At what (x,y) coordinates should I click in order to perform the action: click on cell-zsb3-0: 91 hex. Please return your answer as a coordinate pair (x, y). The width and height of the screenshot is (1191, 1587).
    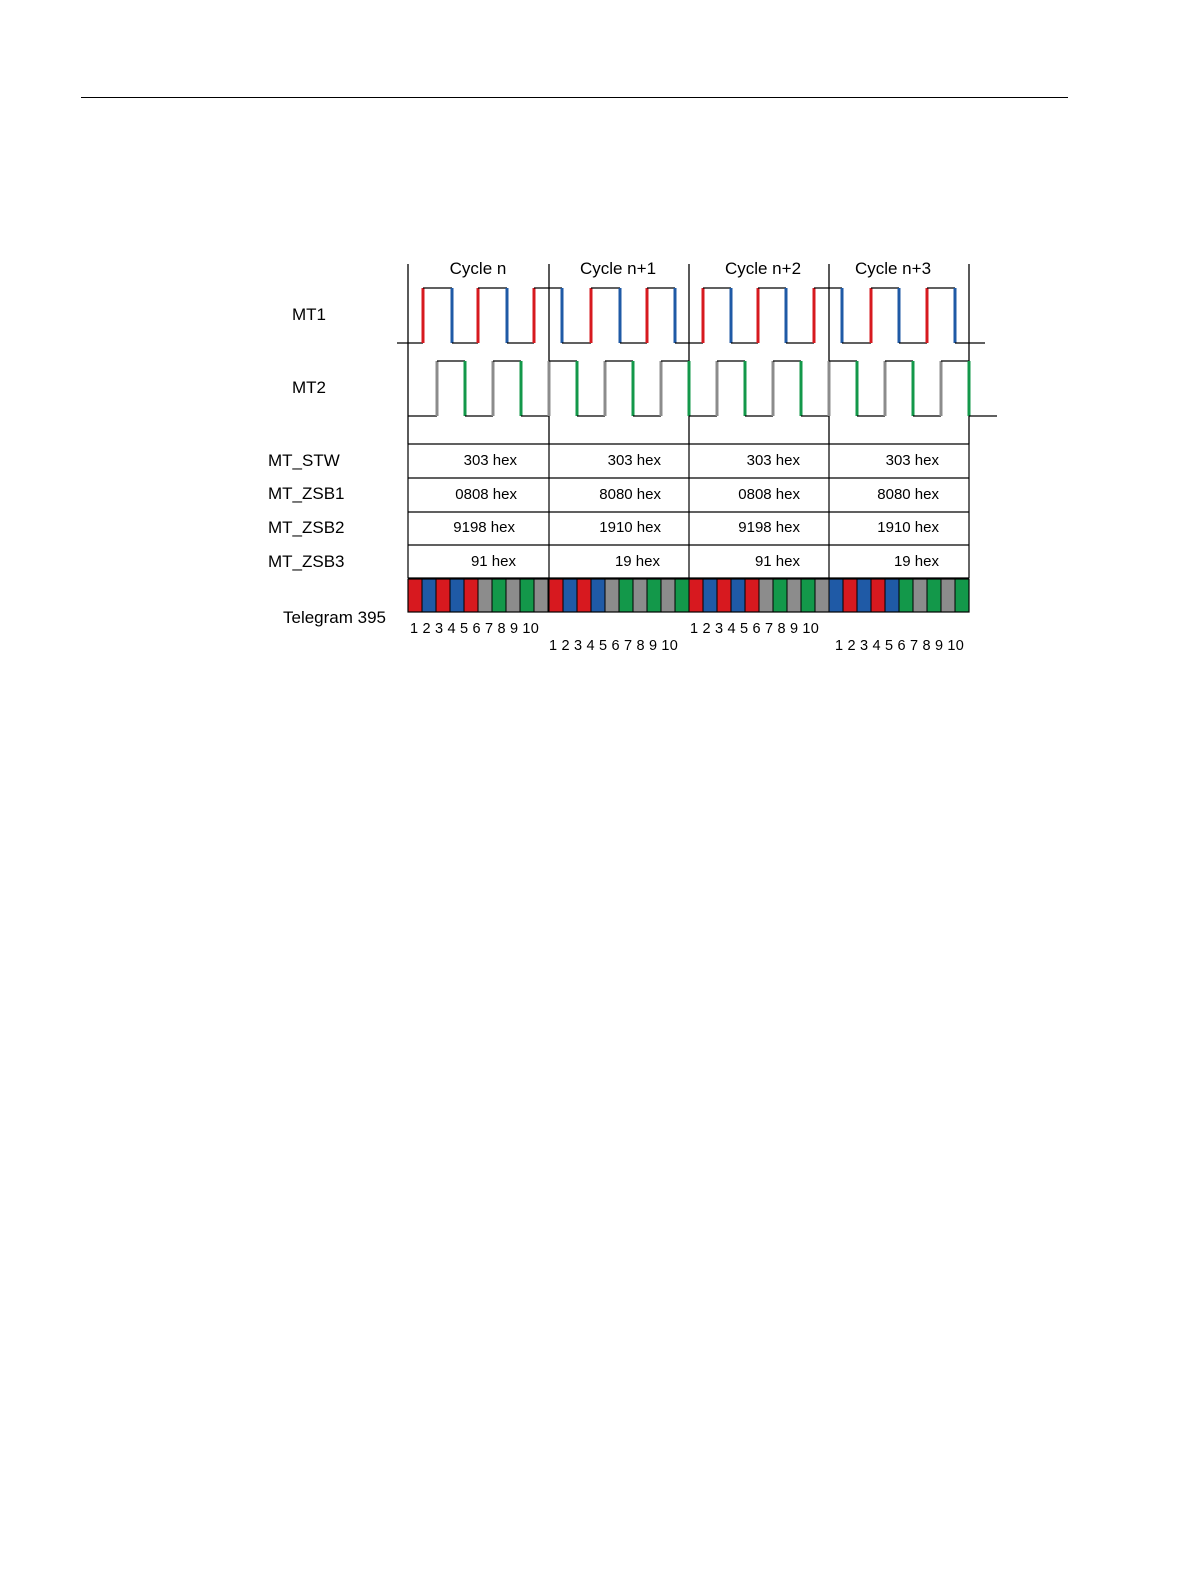
    Looking at the image, I should click on (493, 561).